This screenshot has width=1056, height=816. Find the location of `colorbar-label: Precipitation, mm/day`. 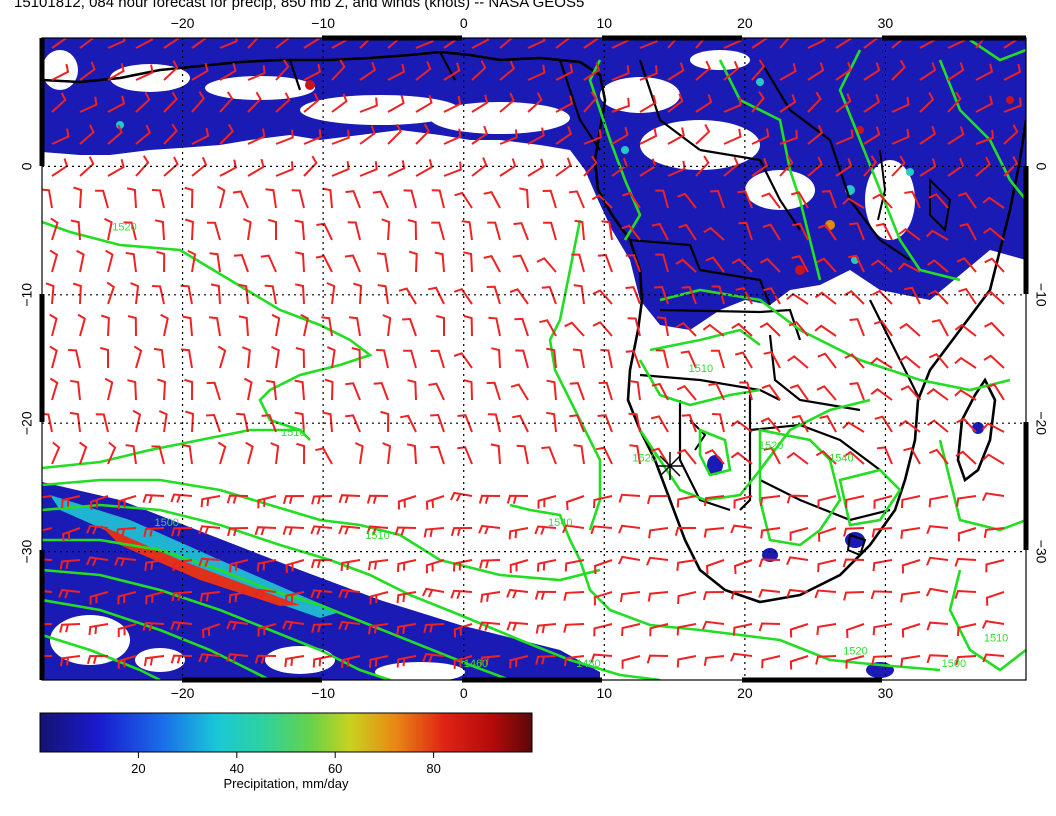

colorbar-label: Precipitation, mm/day is located at coordinates (286, 783).